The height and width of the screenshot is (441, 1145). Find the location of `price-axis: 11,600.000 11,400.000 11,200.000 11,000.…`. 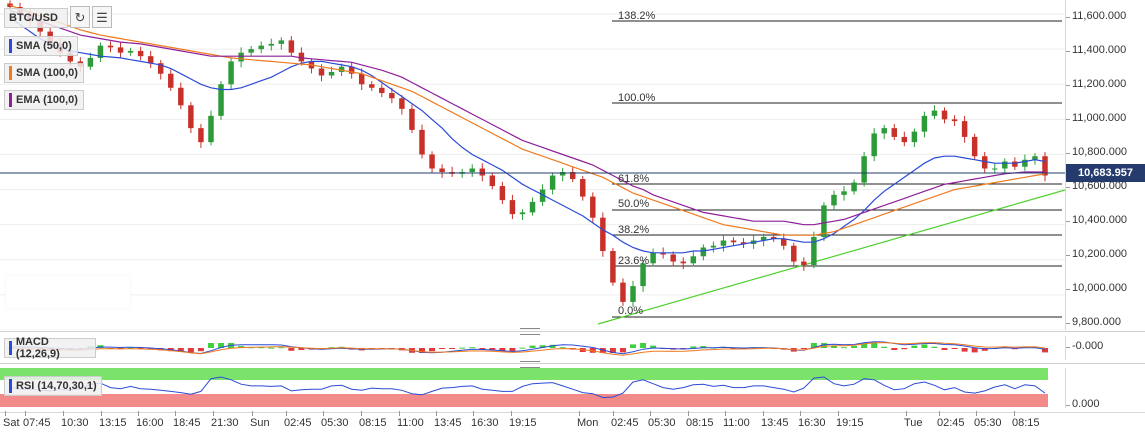

price-axis: 11,600.000 11,400.000 11,200.000 11,000.… is located at coordinates (1105, 165).